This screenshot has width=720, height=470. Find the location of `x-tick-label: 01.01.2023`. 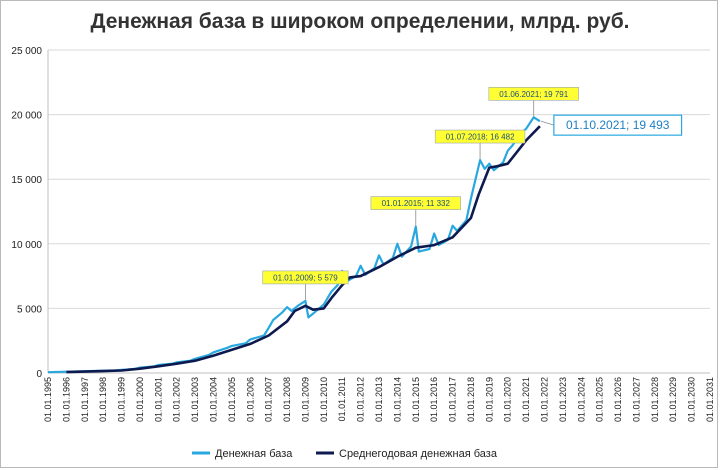

x-tick-label: 01.01.2023 is located at coordinates (563, 399).